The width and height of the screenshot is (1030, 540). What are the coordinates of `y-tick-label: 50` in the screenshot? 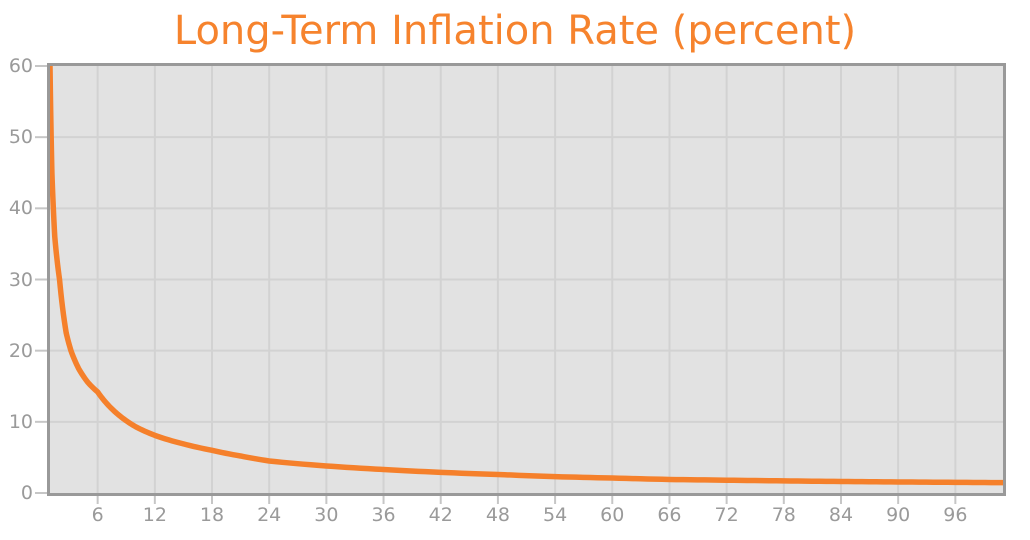 It's located at (20, 137).